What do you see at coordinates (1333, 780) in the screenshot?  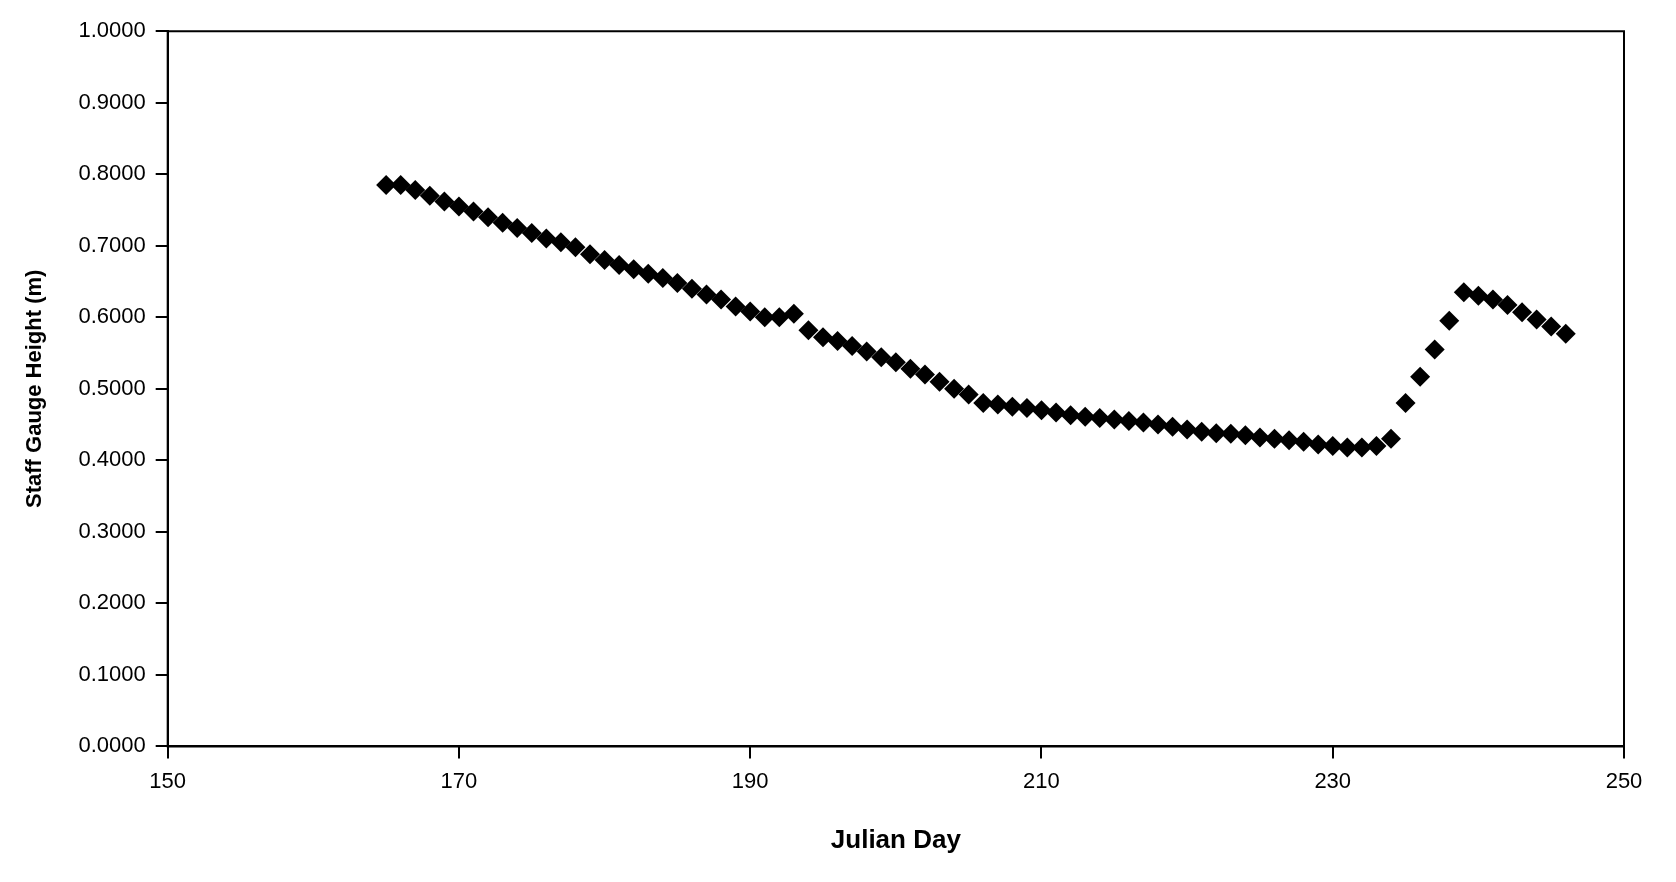 I see `x-tick-label: 230` at bounding box center [1333, 780].